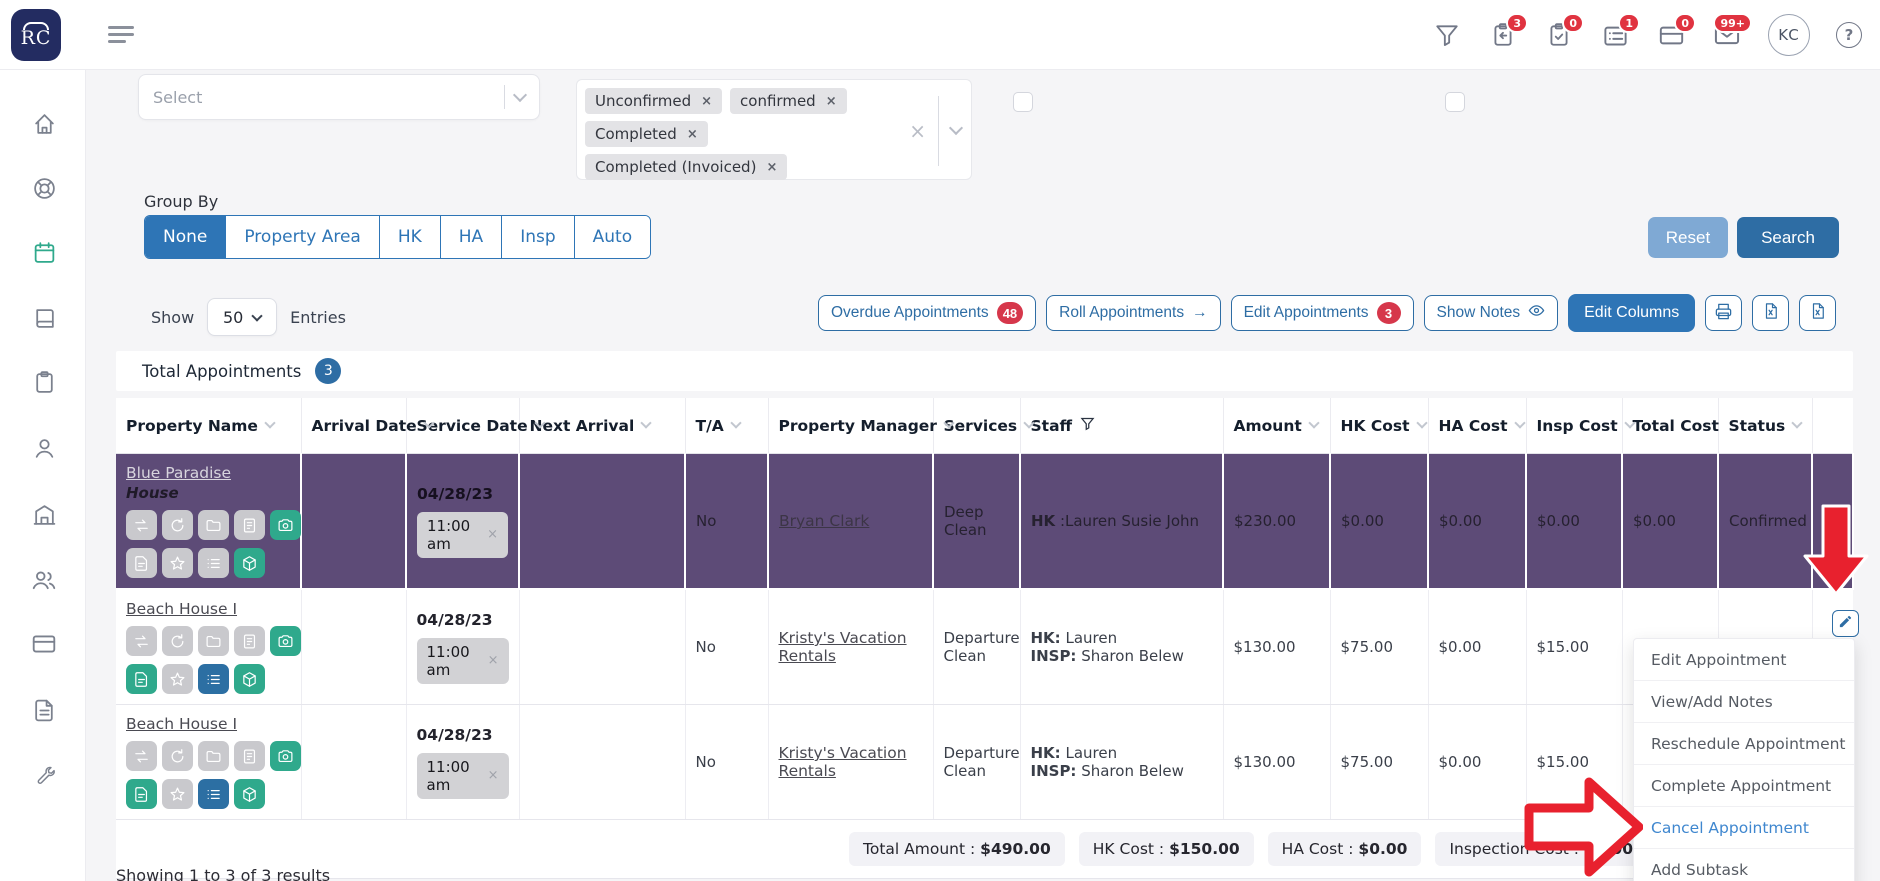 This screenshot has height=881, width=1880. I want to click on clipboard-check-icon: 0, so click(1564, 31).